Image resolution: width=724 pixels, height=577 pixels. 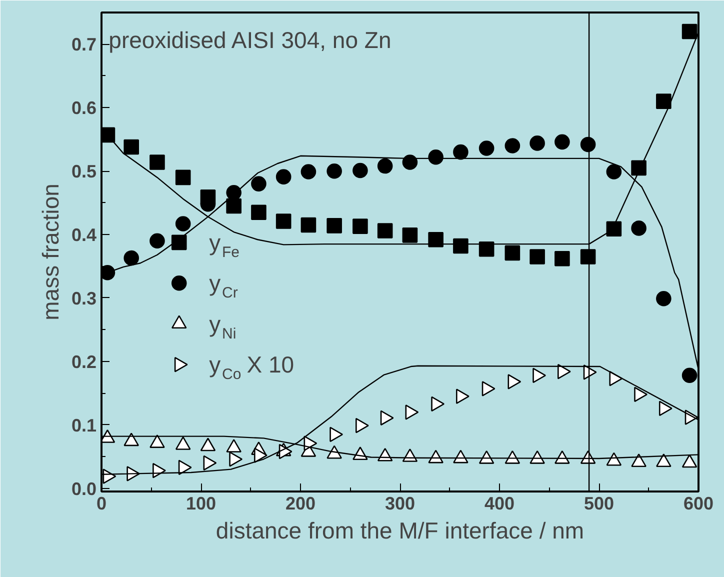 I want to click on y-tick-label: 0.3, so click(x=84, y=298).